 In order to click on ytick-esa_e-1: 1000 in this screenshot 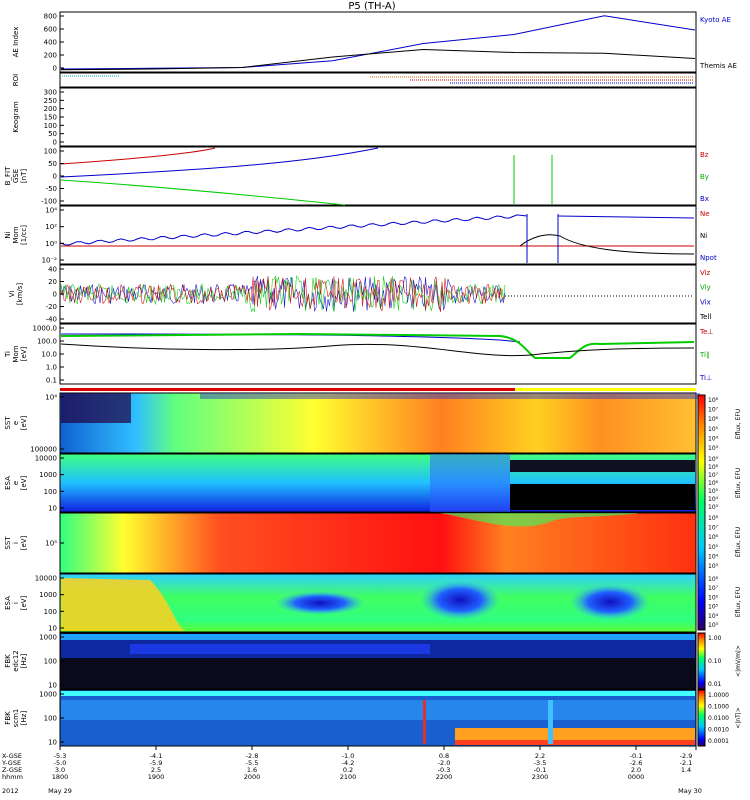, I will do `click(48, 475)`.